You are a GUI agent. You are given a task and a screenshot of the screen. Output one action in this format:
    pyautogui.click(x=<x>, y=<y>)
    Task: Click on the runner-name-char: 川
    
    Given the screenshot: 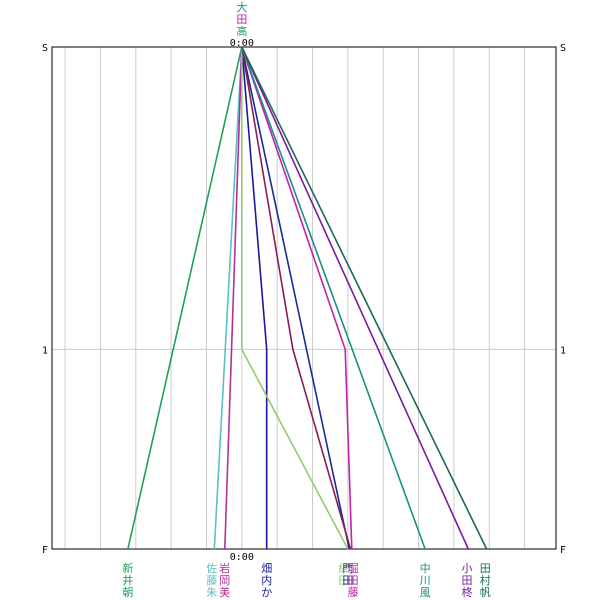 What is the action you would take?
    pyautogui.click(x=425, y=580)
    